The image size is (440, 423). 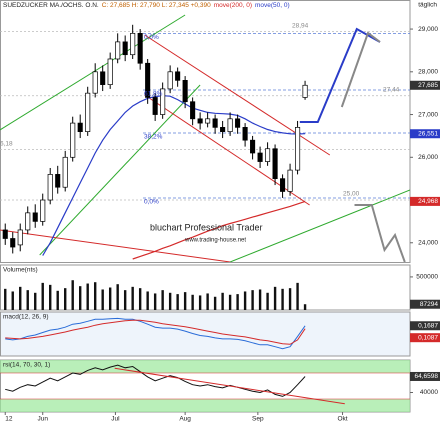 I want to click on value-box-label: 27,685, so click(x=428, y=85).